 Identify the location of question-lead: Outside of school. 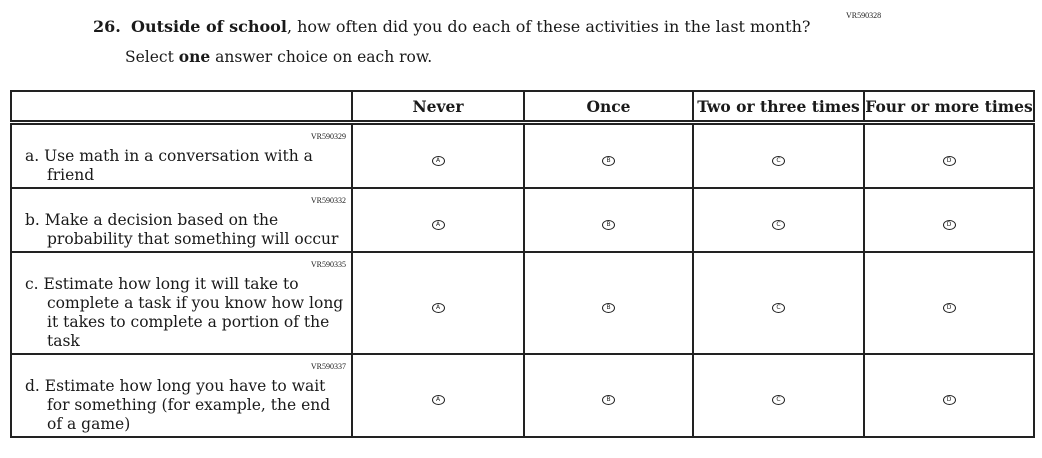
(209, 26).